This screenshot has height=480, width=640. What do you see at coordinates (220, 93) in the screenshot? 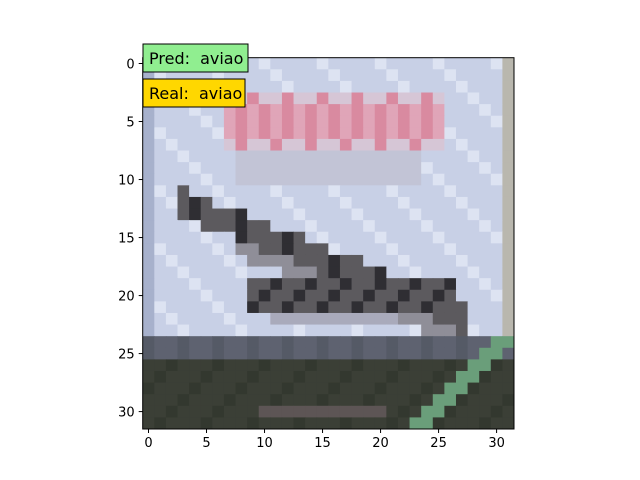
I see `real-value: aviao` at bounding box center [220, 93].